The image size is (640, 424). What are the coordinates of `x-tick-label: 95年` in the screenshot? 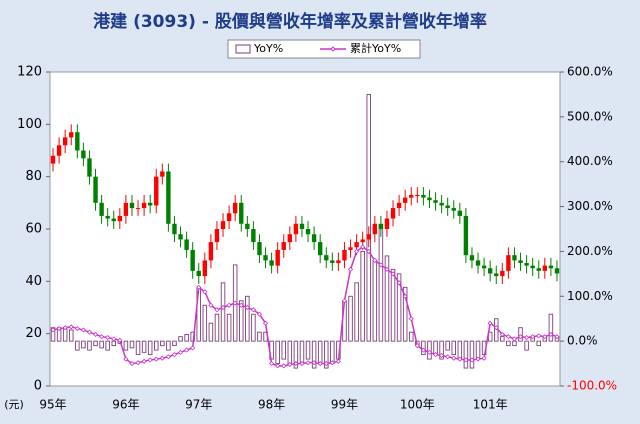 It's located at (52, 405).